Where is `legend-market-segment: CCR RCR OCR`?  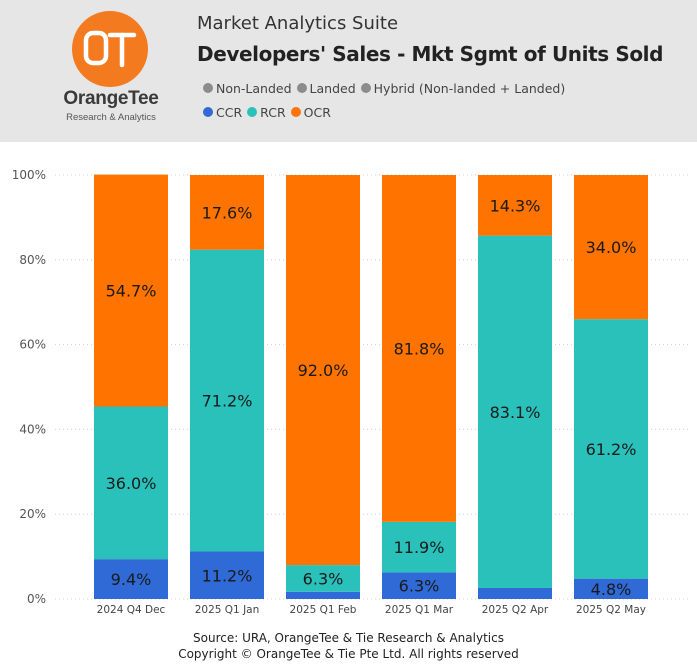 legend-market-segment: CCR RCR OCR is located at coordinates (269, 112).